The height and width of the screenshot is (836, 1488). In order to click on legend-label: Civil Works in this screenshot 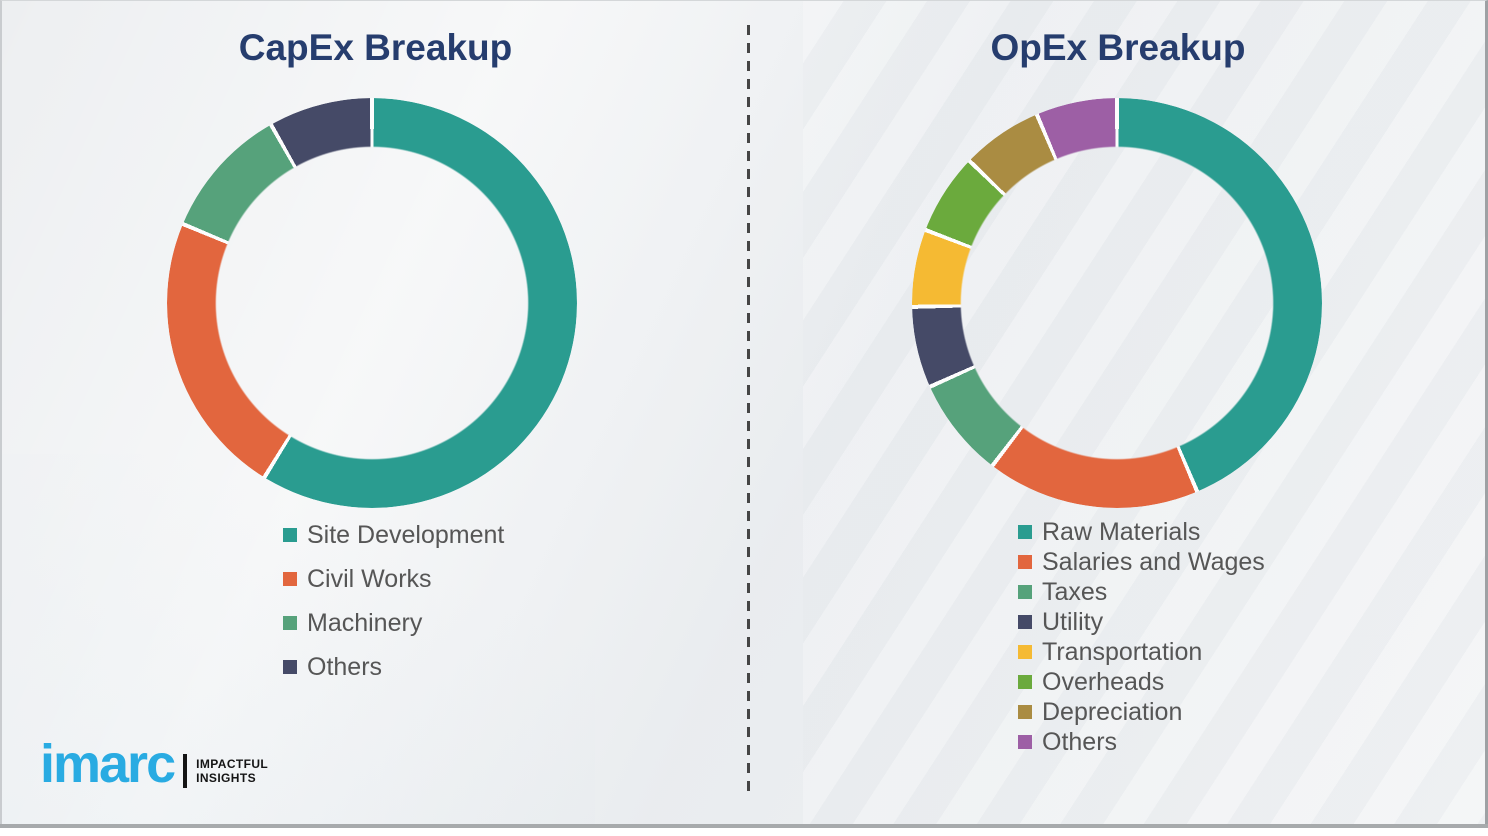, I will do `click(369, 578)`.